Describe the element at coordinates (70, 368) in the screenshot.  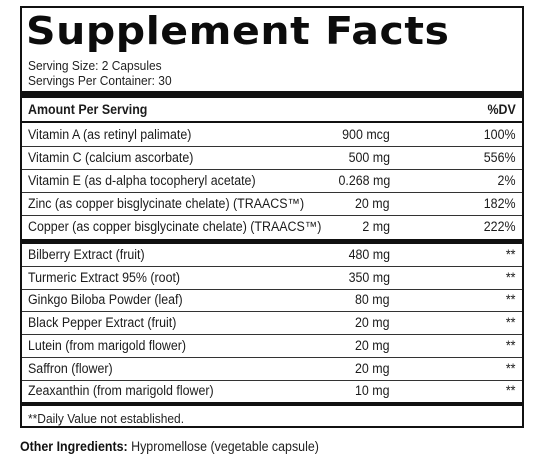
I see `nutrient-name: Saffron (flower)` at that location.